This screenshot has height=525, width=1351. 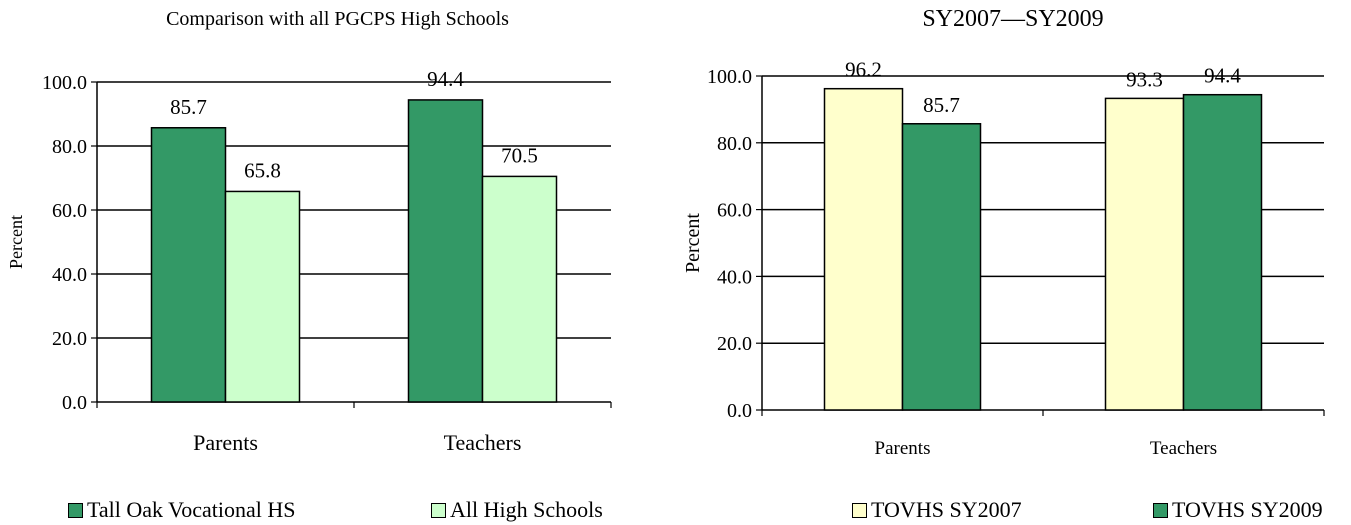 I want to click on legend-item-tall-oak: Tall Oak Vocational HS, so click(x=181, y=510).